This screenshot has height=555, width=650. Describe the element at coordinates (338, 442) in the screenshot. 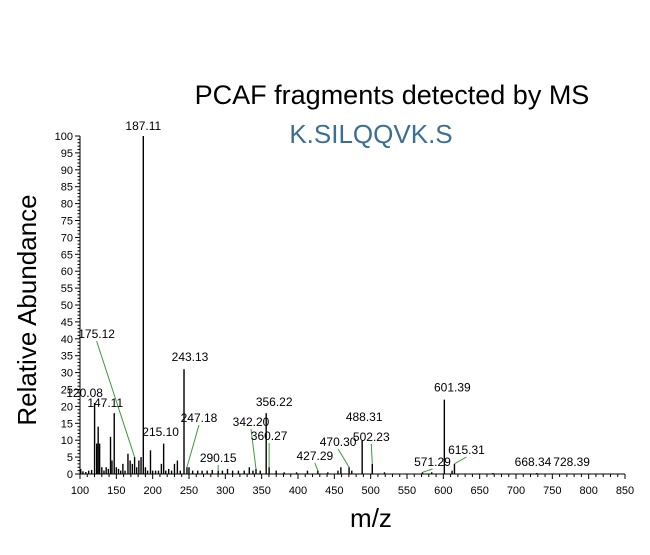

I see `peak-label: 470.30` at that location.